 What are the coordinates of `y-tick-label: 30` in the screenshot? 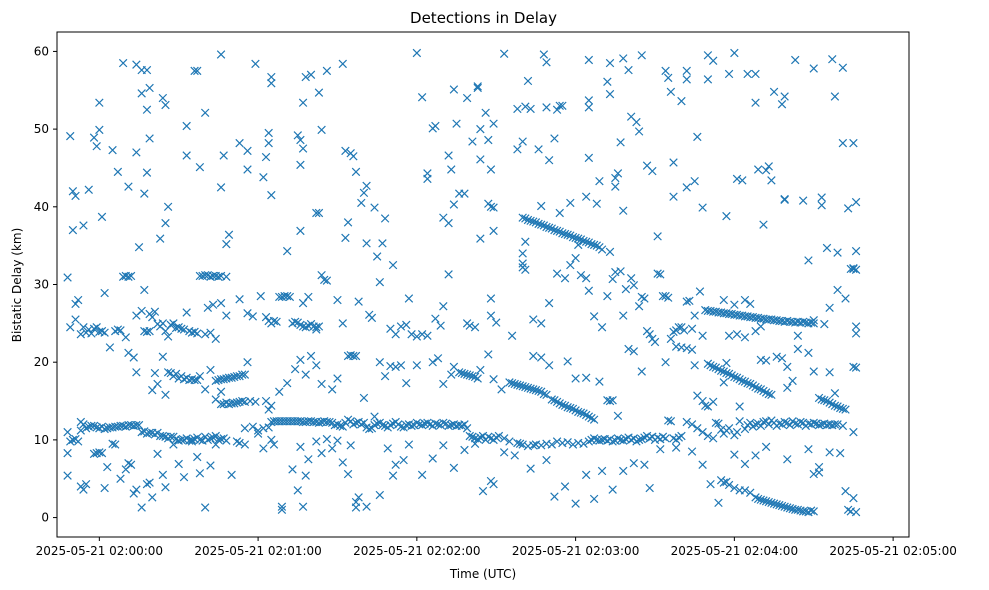 It's located at (41, 285).